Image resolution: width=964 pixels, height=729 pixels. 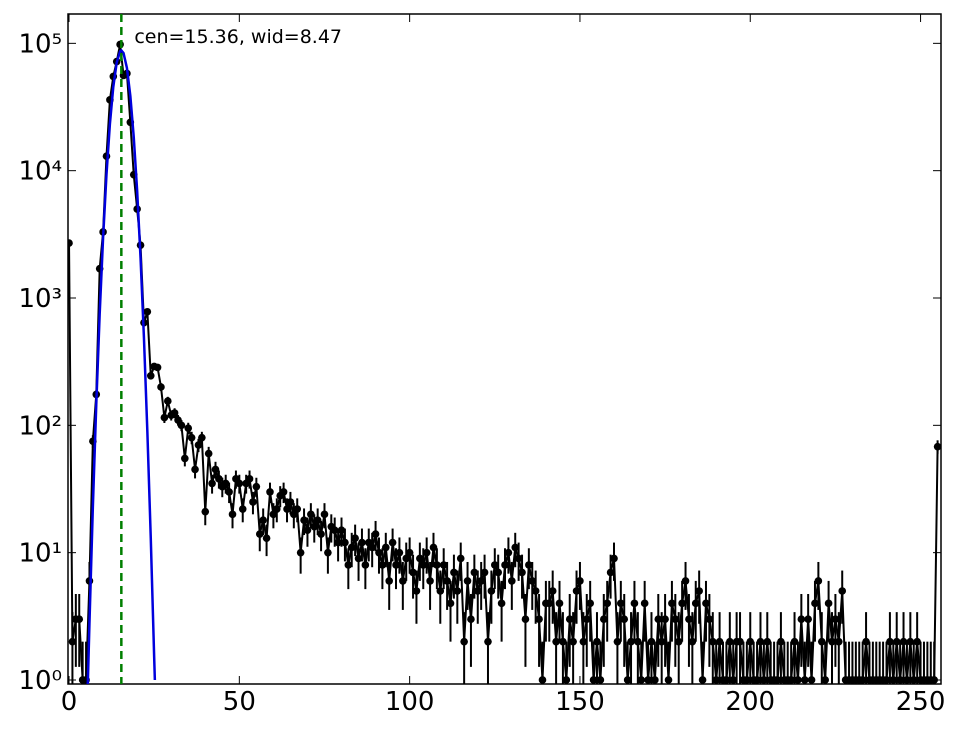 I want to click on x-tick-label: 150, so click(x=580, y=702).